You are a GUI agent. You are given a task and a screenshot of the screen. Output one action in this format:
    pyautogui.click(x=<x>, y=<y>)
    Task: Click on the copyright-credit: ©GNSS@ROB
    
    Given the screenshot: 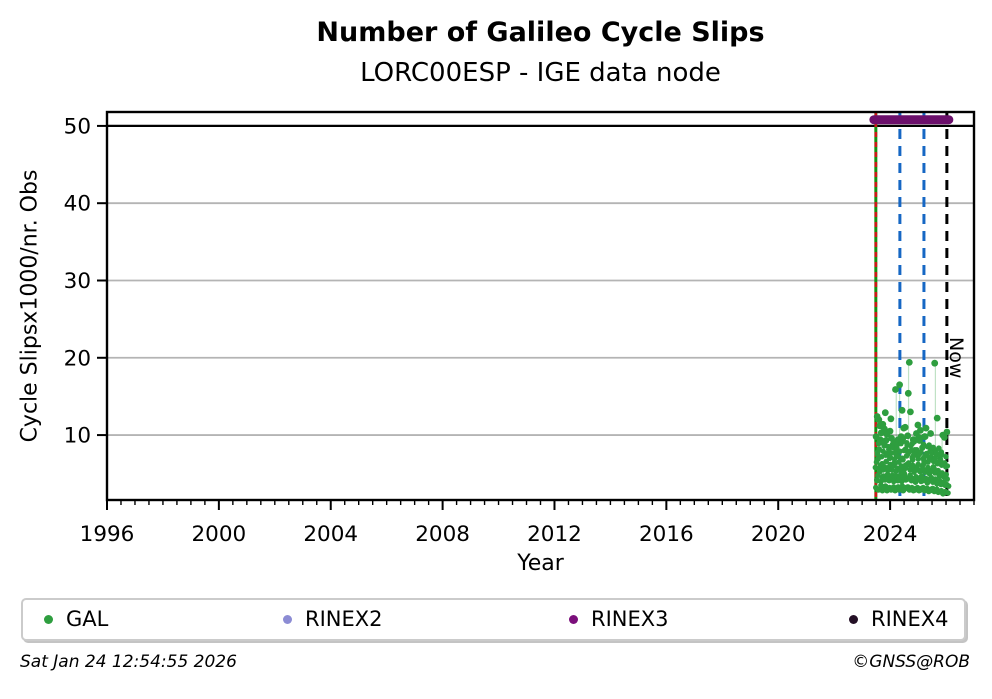 What is the action you would take?
    pyautogui.click(x=911, y=662)
    